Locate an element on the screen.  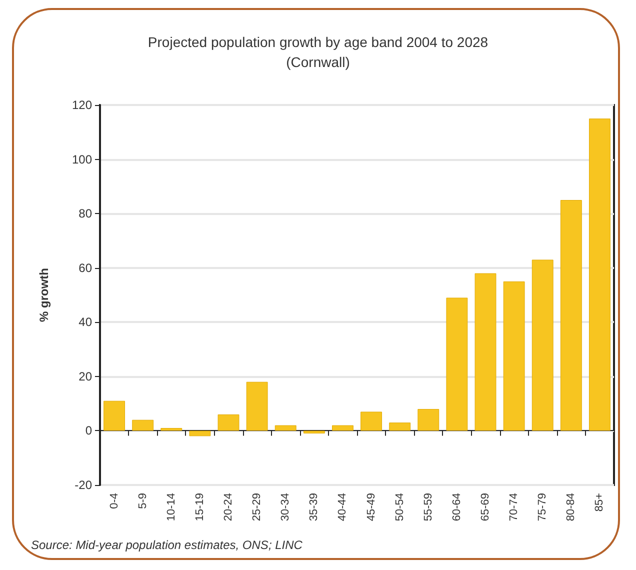
x-tick-label: 10-14 is located at coordinates (171, 507).